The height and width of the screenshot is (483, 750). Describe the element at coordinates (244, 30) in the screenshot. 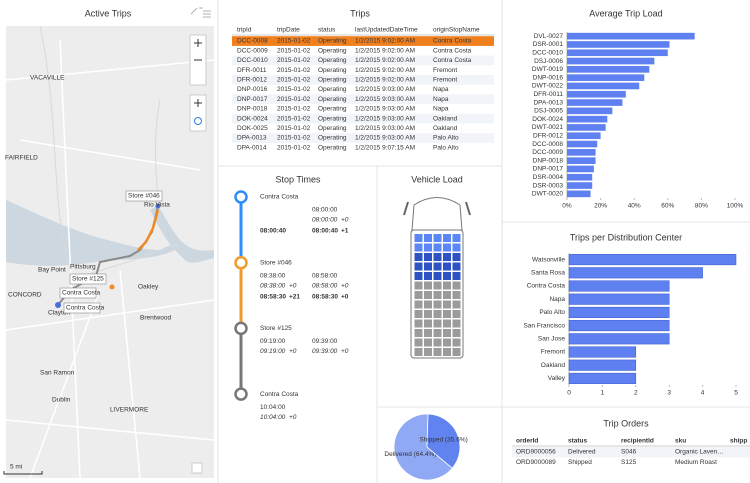

I see `column-header: tripId` at that location.